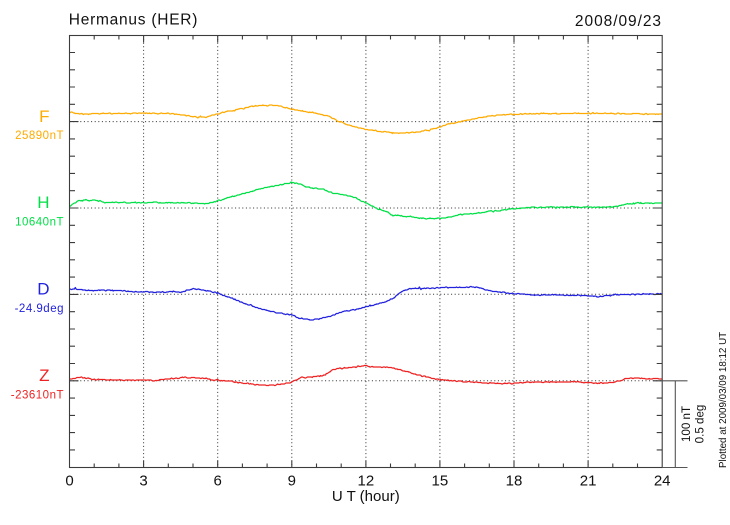 The width and height of the screenshot is (730, 525). Describe the element at coordinates (143, 480) in the screenshot. I see `svg-text: 3` at that location.